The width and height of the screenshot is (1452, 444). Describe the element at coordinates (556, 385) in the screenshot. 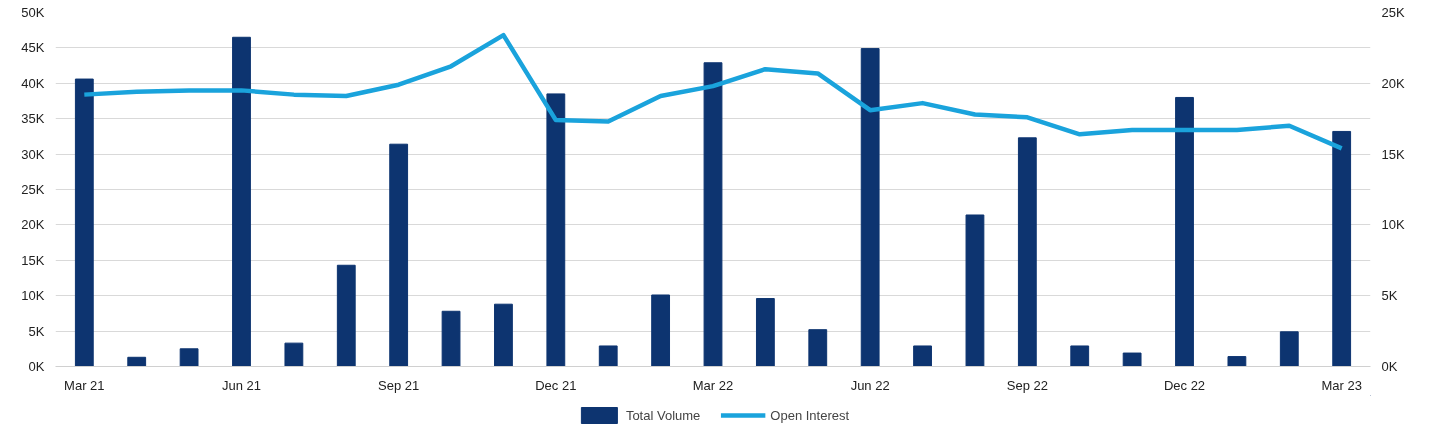

I see `x-tick-label: Dec 21` at that location.